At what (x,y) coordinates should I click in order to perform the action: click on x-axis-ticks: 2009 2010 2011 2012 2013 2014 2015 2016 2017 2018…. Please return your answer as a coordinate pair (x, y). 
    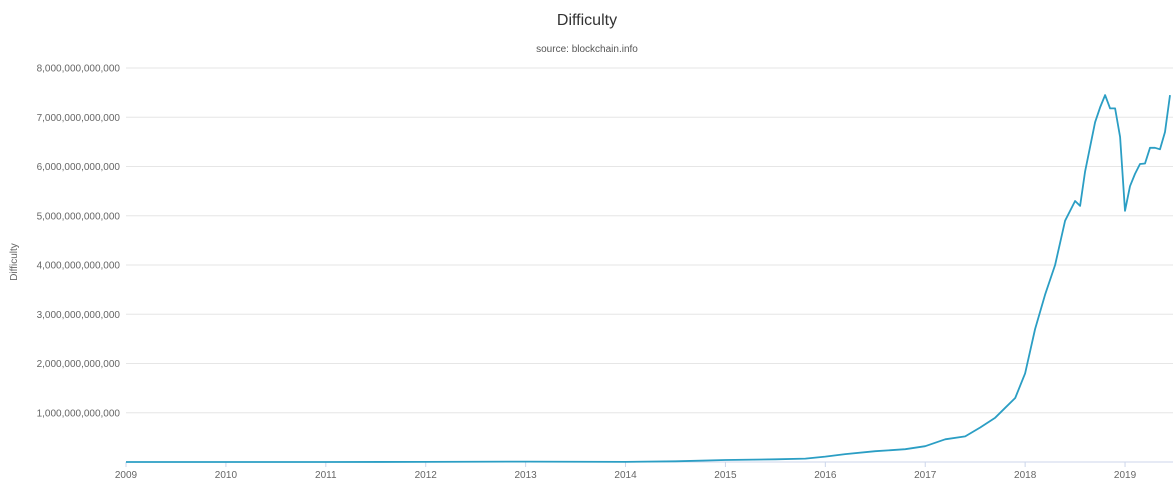
    Looking at the image, I should click on (626, 471).